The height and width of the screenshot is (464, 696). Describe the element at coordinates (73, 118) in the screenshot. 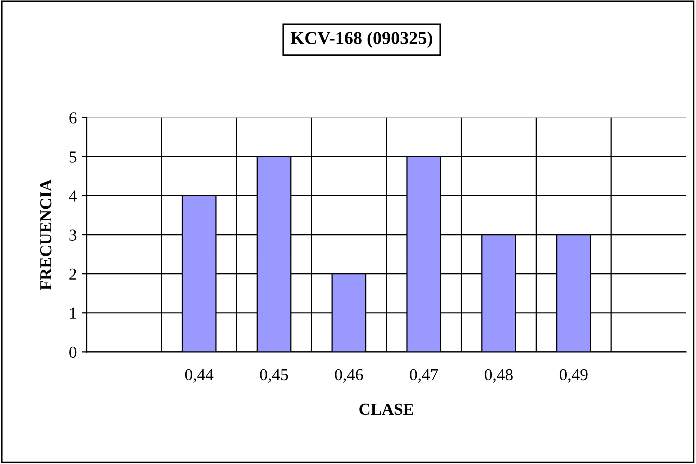

I see `y-tick-label: 6` at that location.